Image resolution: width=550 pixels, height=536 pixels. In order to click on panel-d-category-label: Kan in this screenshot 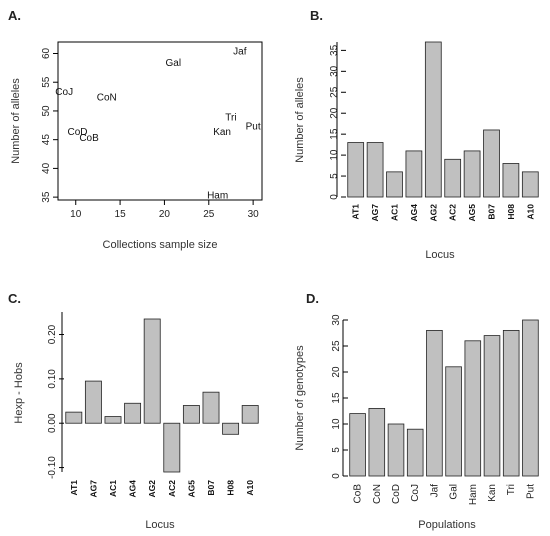, I will do `click(492, 493)`.